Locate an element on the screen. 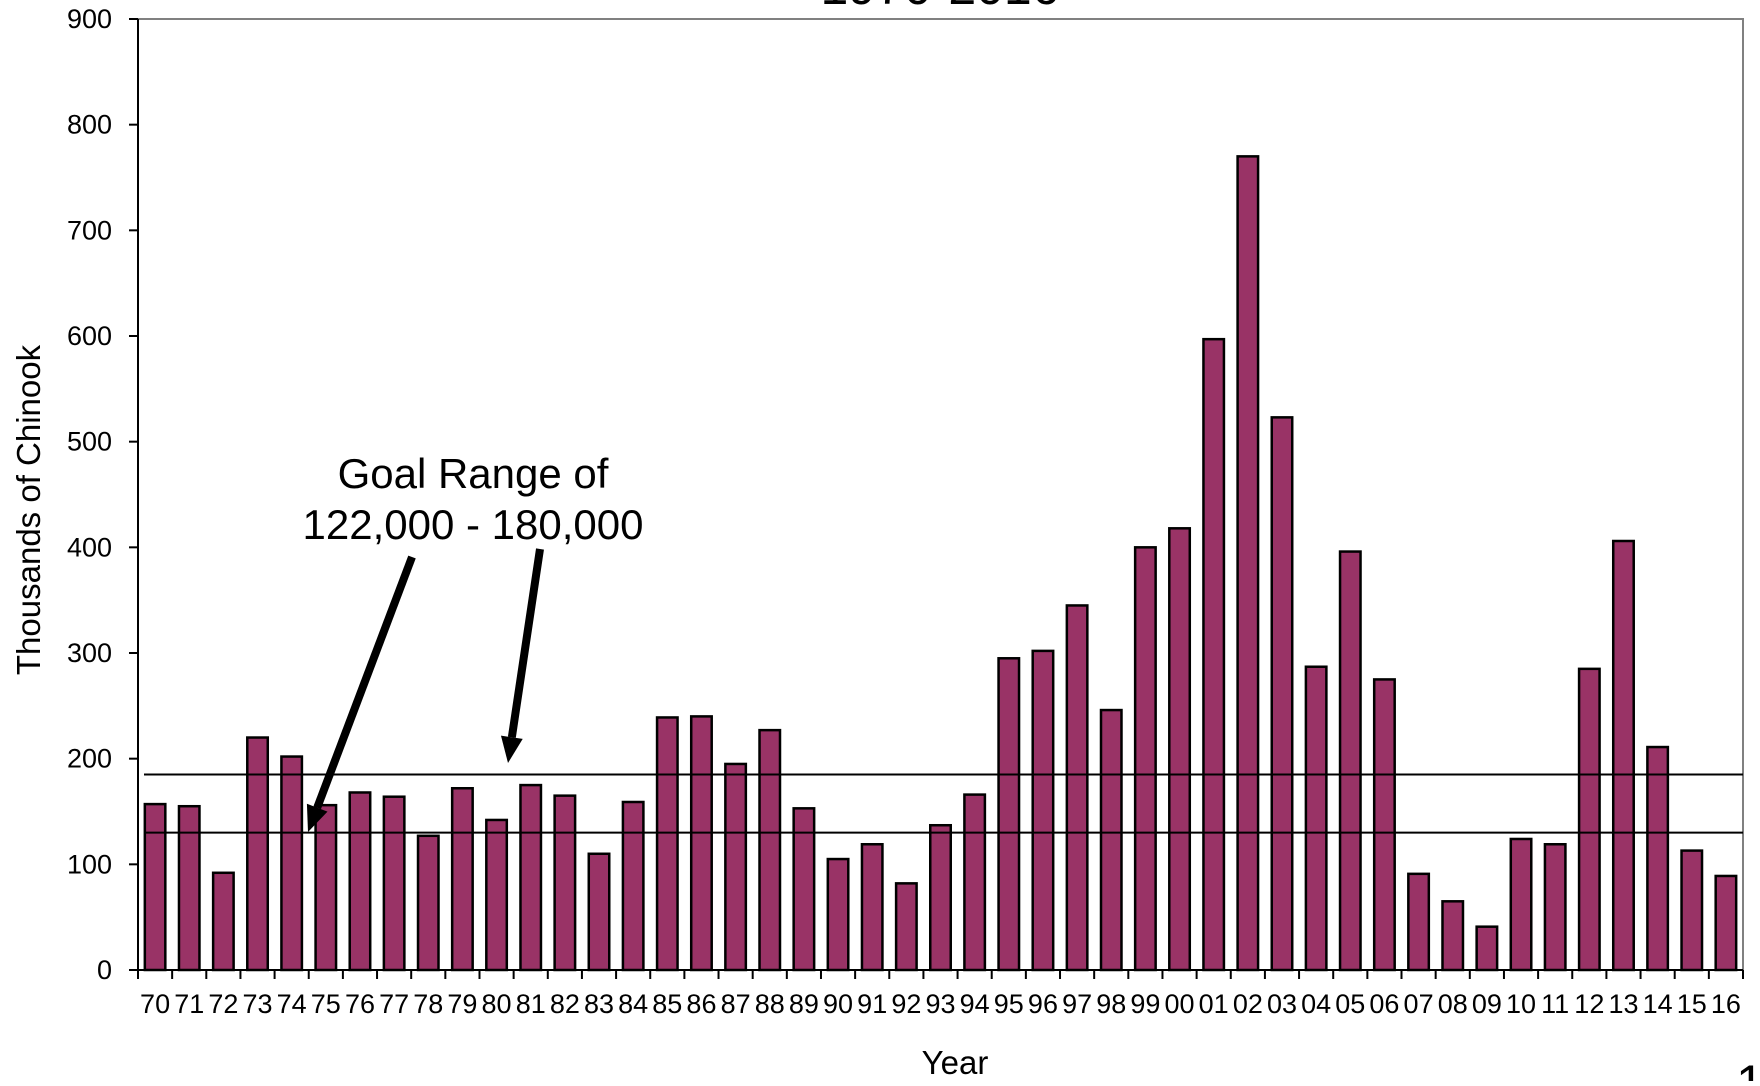 This screenshot has width=1760, height=1086. x-tick-label: 15 is located at coordinates (1692, 1004).